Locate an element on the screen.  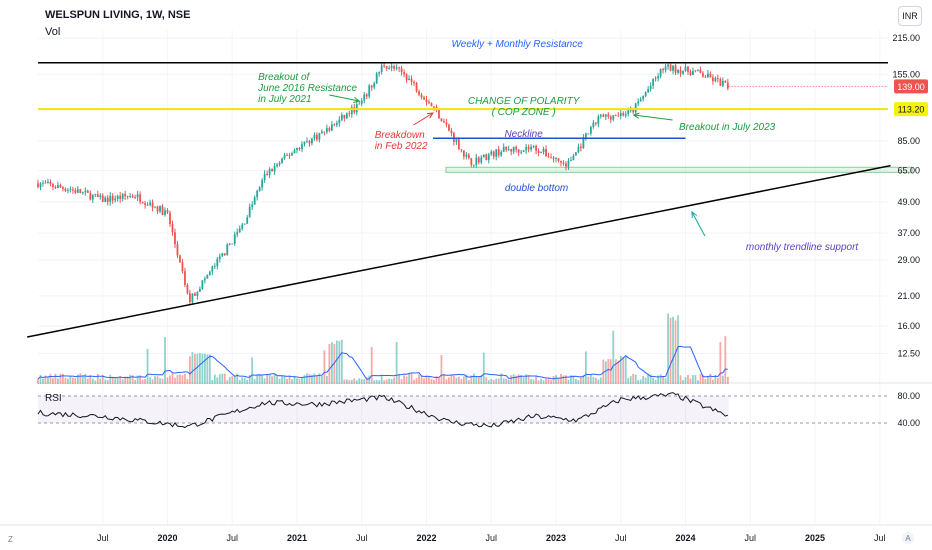
last-price-badge: 139.00 is located at coordinates (911, 86).